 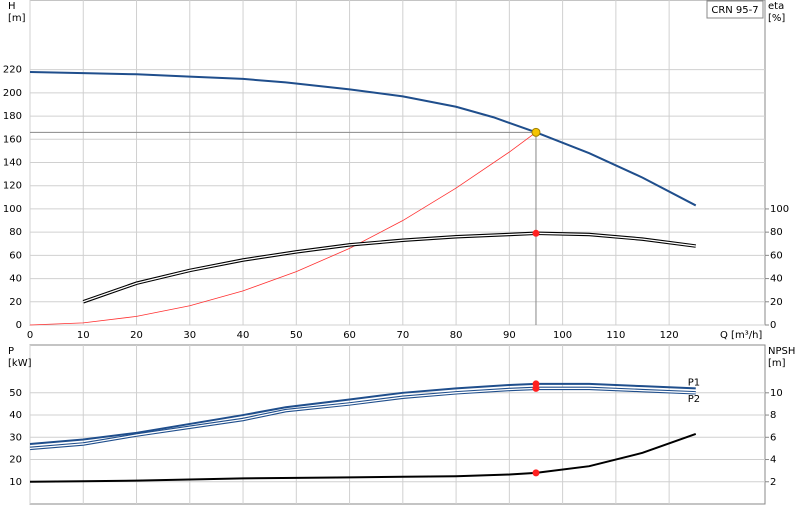 I want to click on duty-point, so click(x=536, y=132).